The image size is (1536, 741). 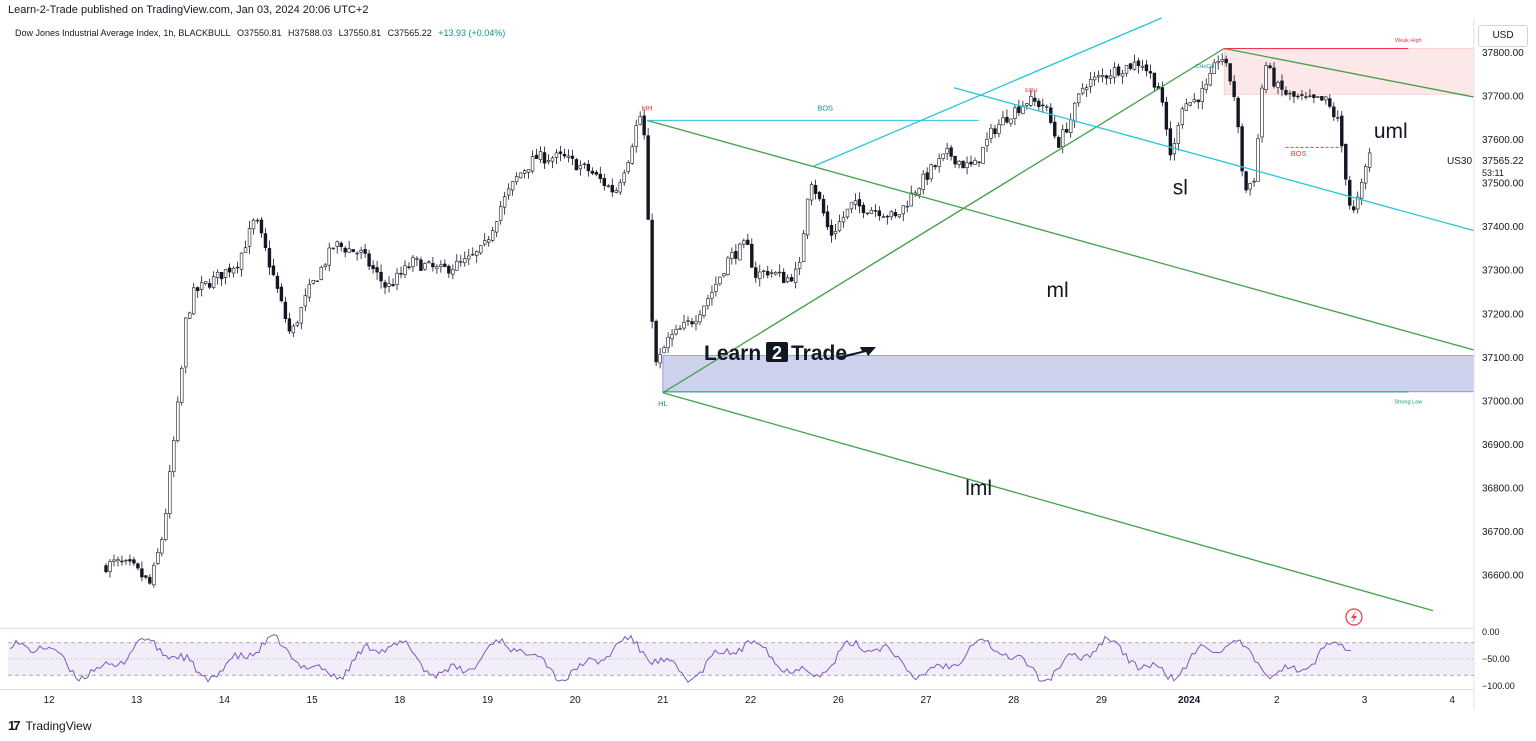 What do you see at coordinates (360, 33) in the screenshot?
I see `ohlc-low: L37550.81` at bounding box center [360, 33].